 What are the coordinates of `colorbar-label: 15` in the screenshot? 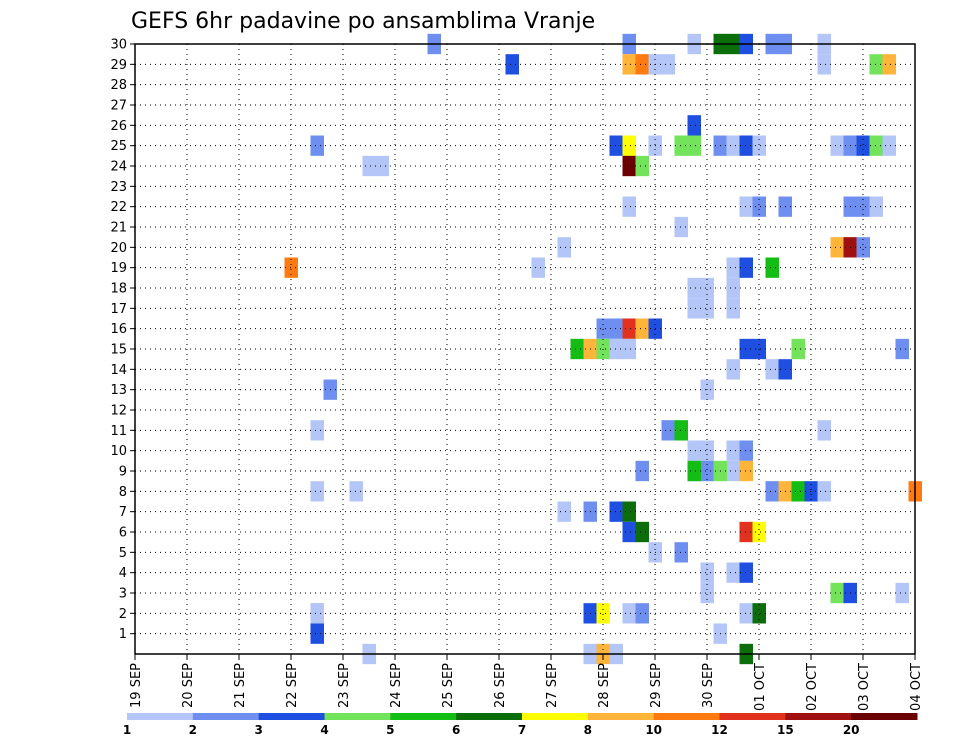 It's located at (785, 730).